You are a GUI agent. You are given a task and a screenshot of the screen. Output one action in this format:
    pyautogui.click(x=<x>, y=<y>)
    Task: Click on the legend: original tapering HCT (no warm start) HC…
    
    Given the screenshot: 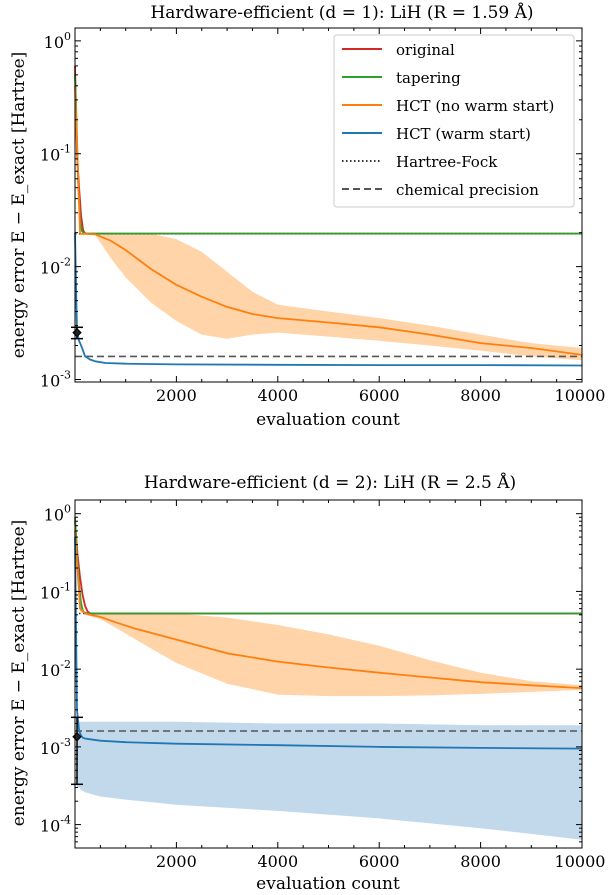 What is the action you would take?
    pyautogui.click(x=454, y=121)
    